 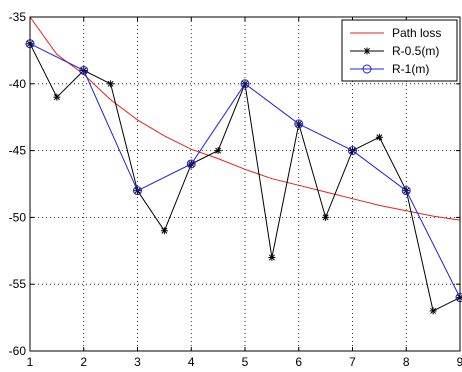 What do you see at coordinates (83, 361) in the screenshot?
I see `x-tick-label: 2` at bounding box center [83, 361].